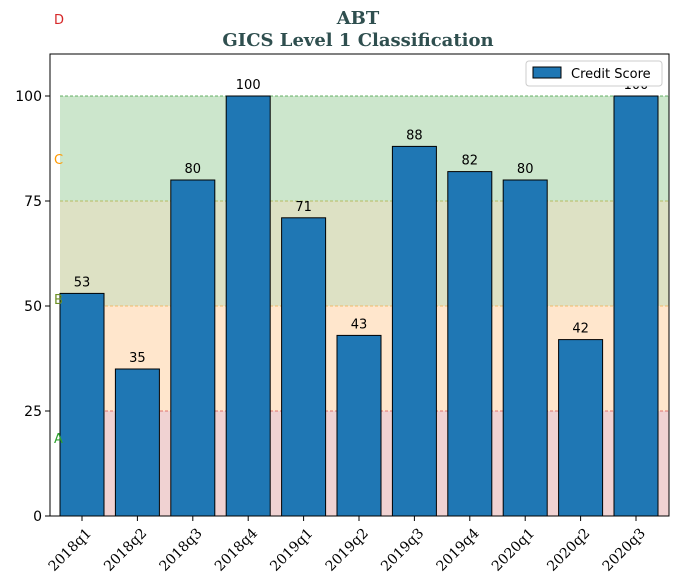 The image size is (678, 585). What do you see at coordinates (359, 324) in the screenshot?
I see `data-label-2019q2: 43` at bounding box center [359, 324].